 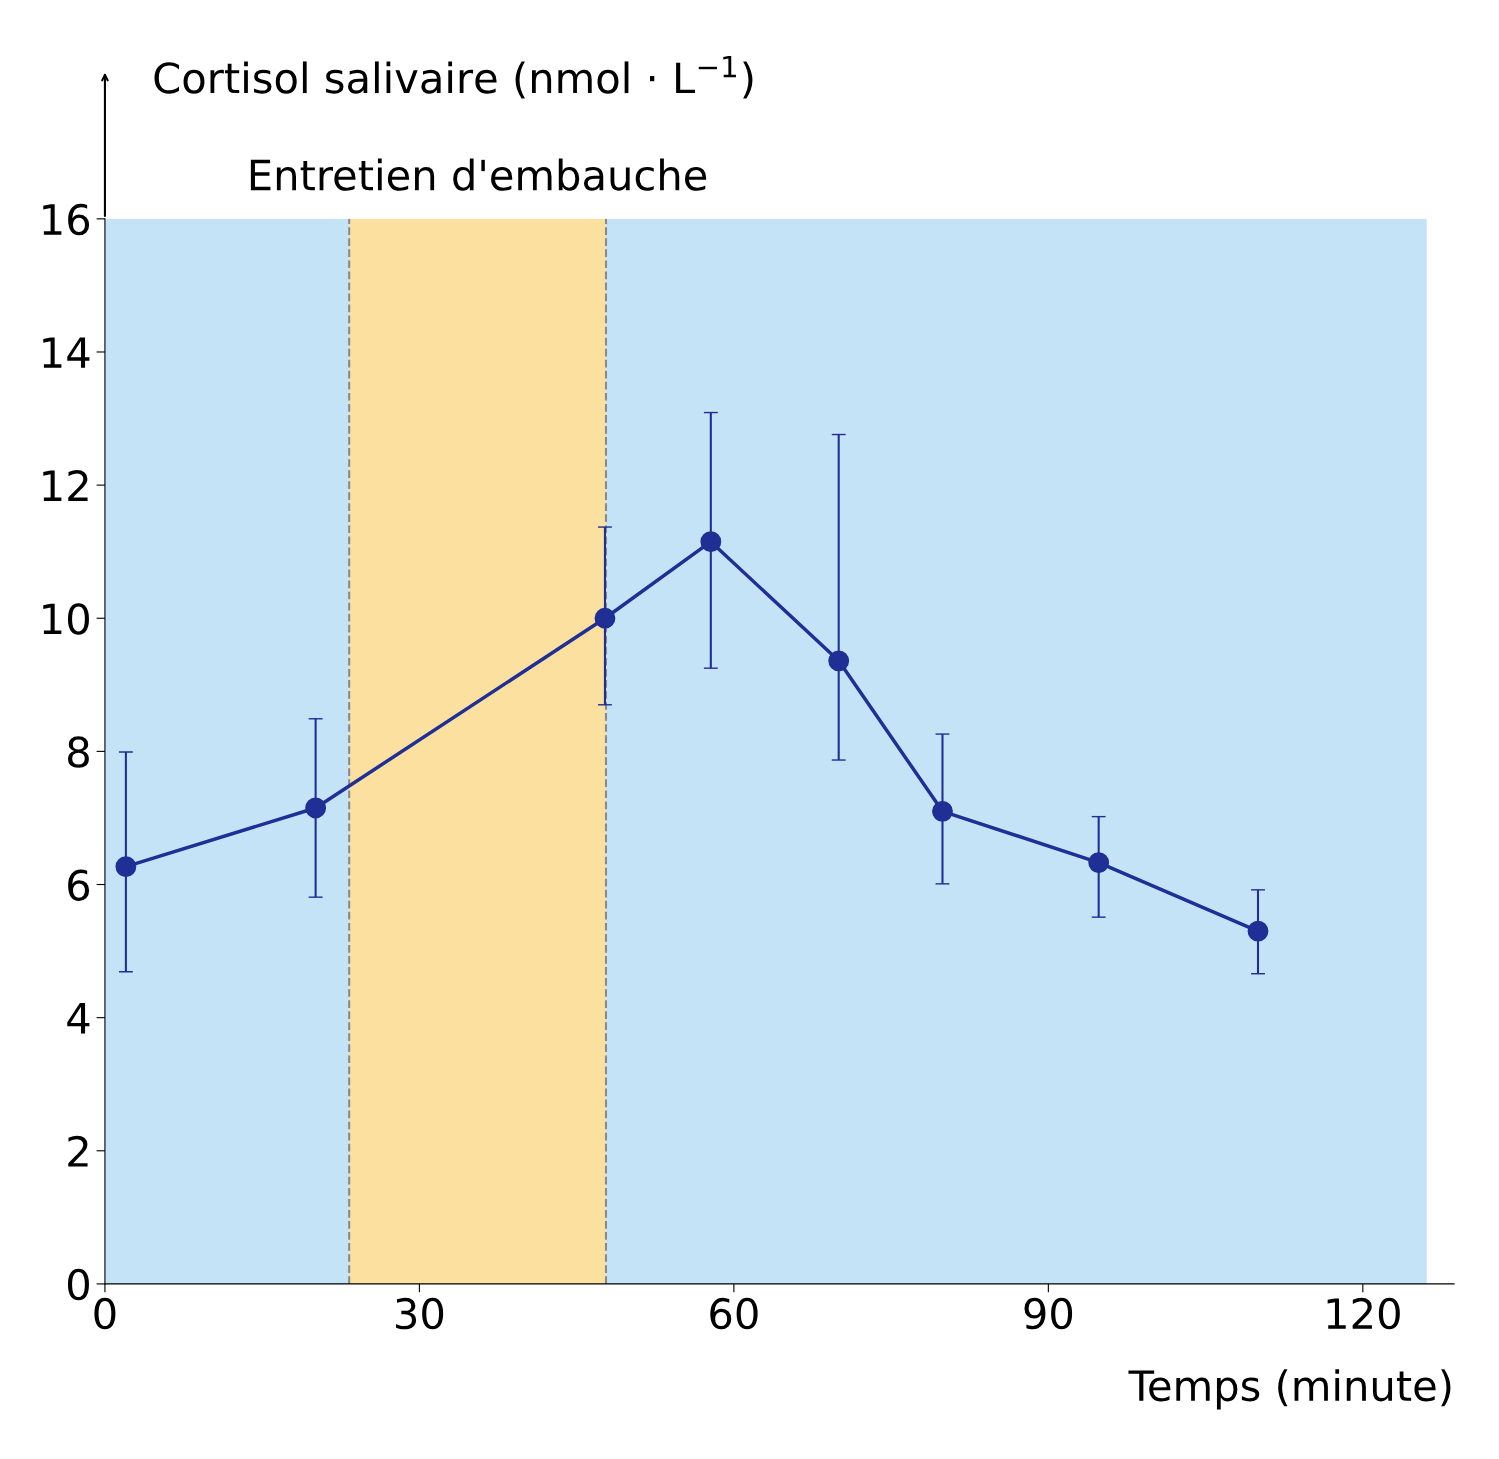 I want to click on y-tick-label: 12, so click(x=65, y=485).